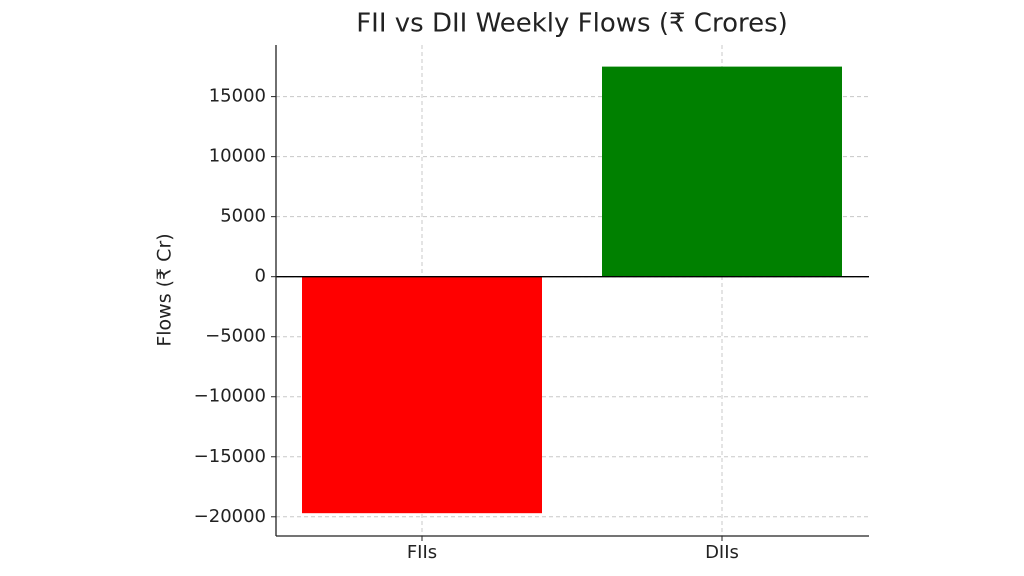 Image resolution: width=1024 pixels, height=576 pixels. What do you see at coordinates (230, 456) in the screenshot?
I see `y-tick-label: −15000` at bounding box center [230, 456].